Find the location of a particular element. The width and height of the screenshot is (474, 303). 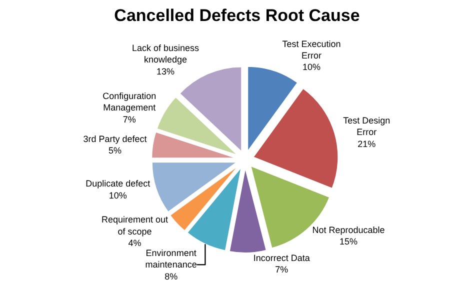

chart-title: Cancelled Defects Root Cause is located at coordinates (237, 15).